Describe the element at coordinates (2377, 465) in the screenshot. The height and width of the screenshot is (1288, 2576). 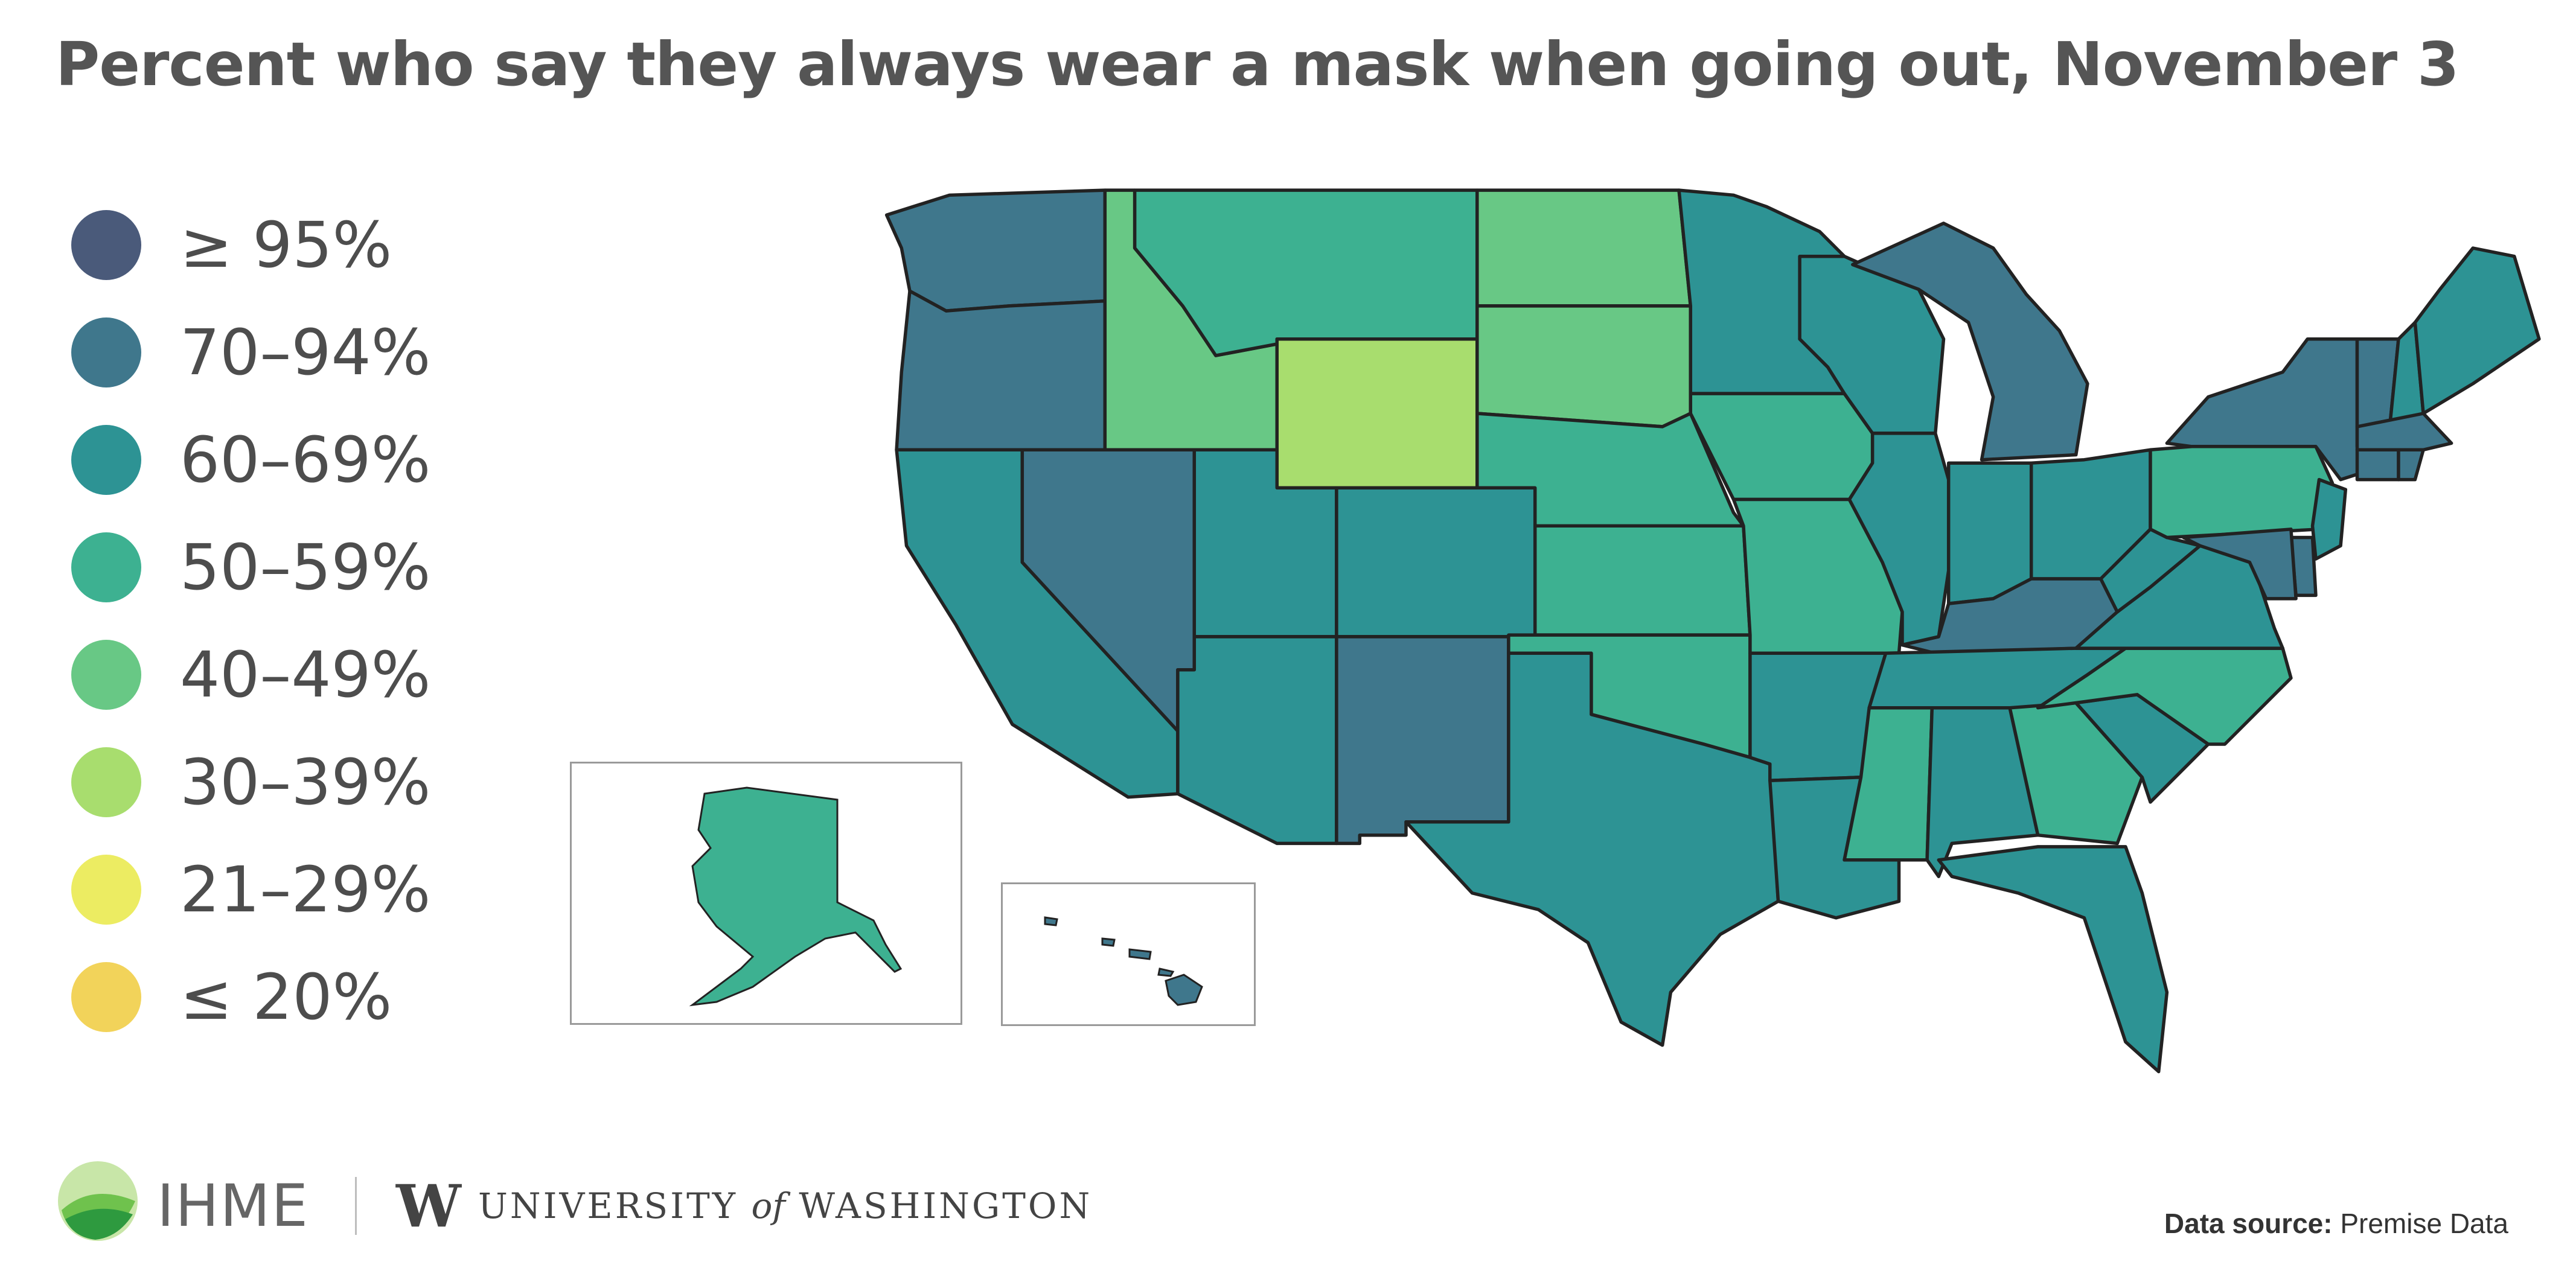
I see `state-CT` at that location.